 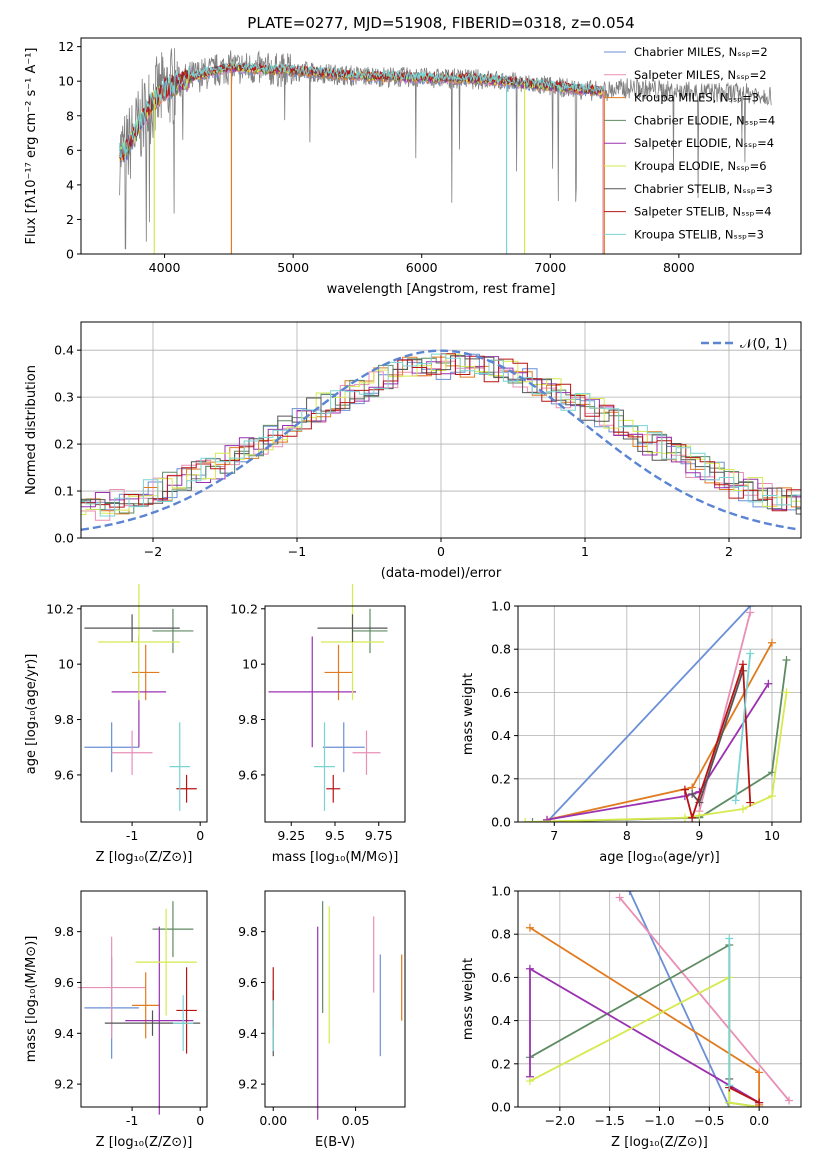 I want to click on y-tick-label: 6, so click(x=70, y=150).